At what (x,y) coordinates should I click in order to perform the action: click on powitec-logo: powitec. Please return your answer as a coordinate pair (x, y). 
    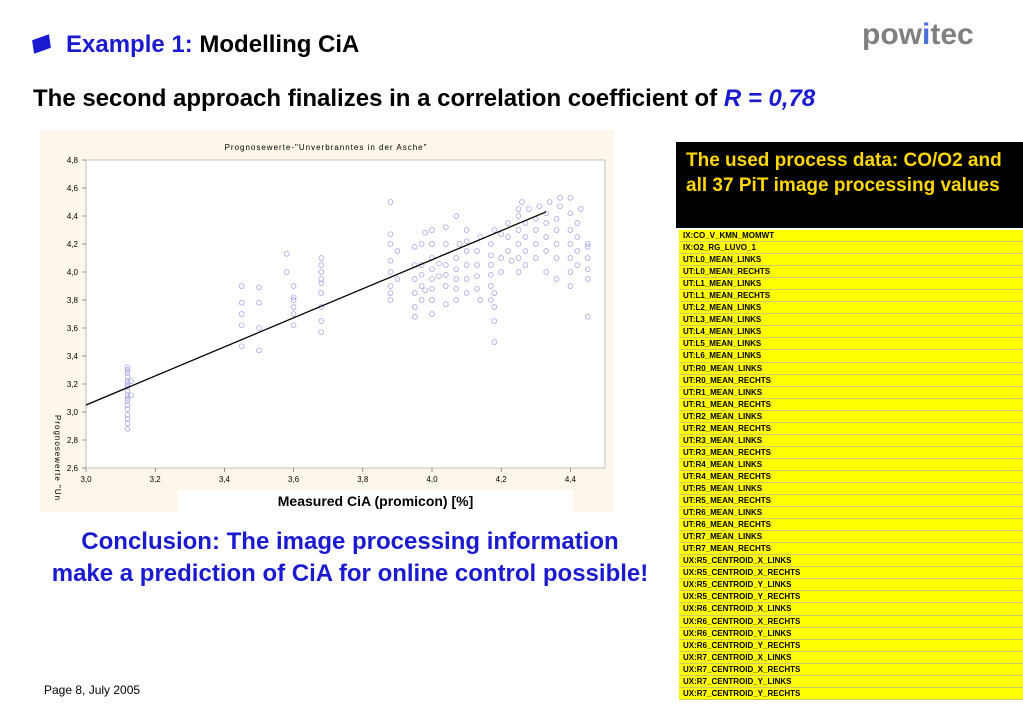
    Looking at the image, I should click on (918, 35).